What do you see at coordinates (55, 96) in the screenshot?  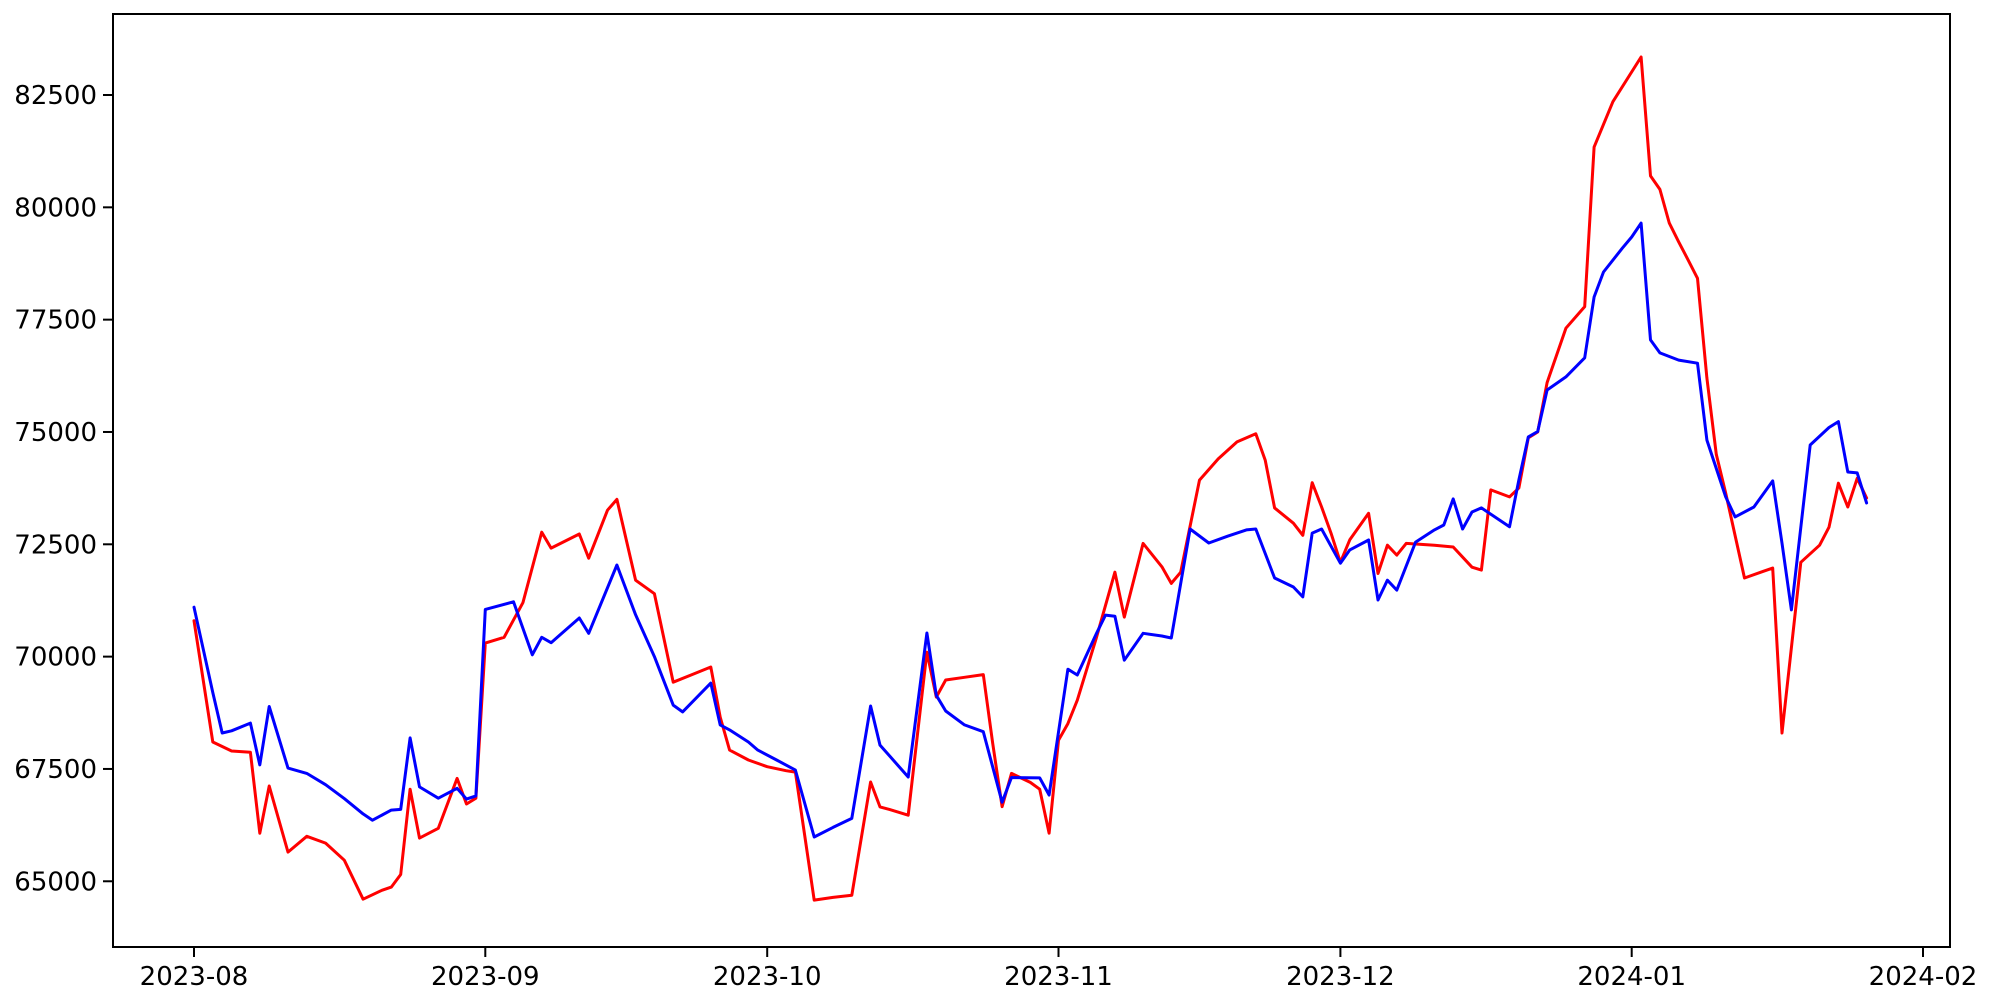 I see `y-tick-label: 82500` at bounding box center [55, 96].